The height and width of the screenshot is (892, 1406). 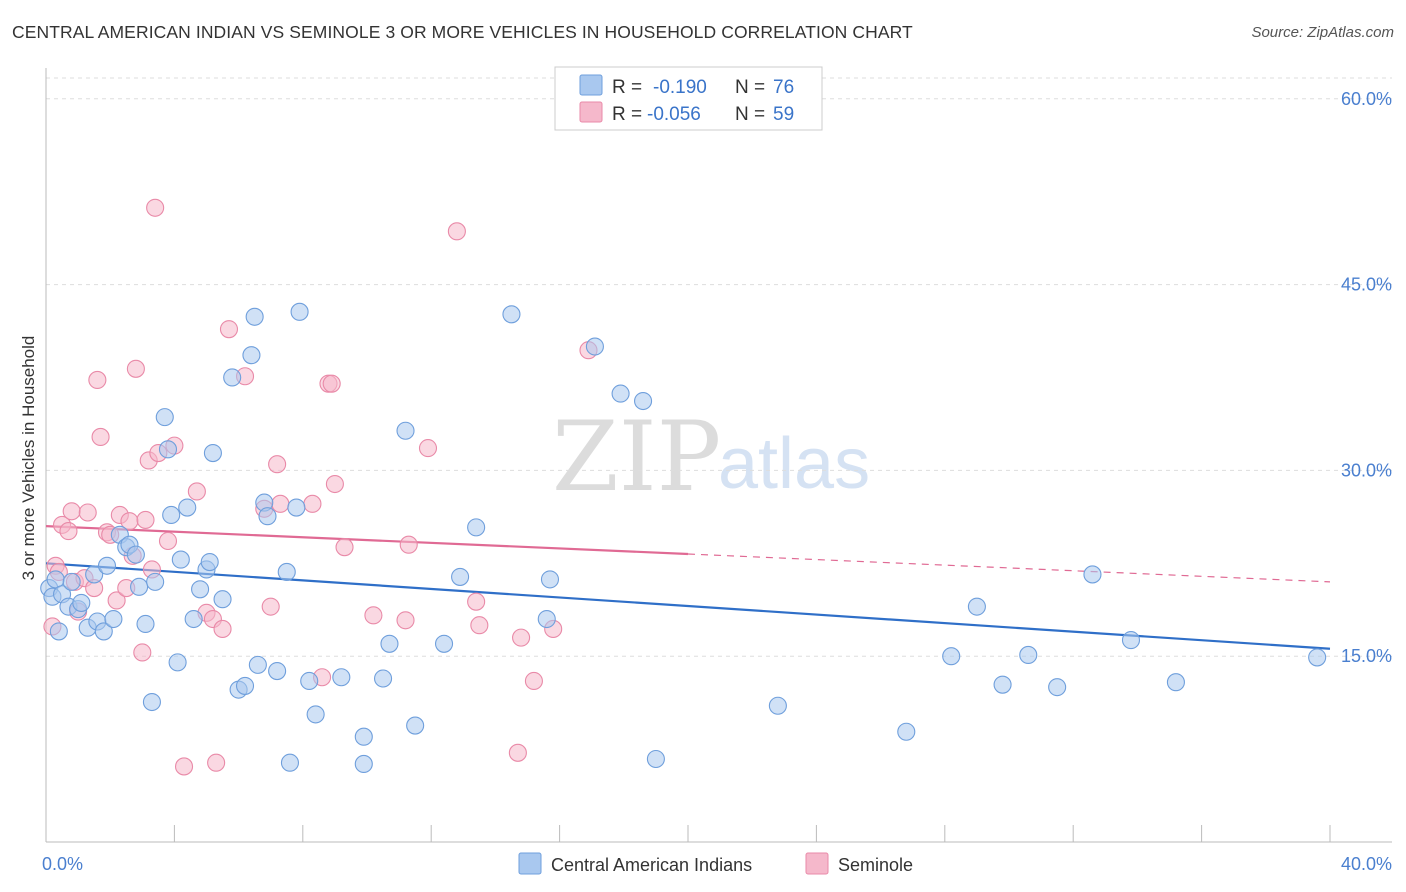 I want to click on legend-row-central-american-indians: R = -0.190 N = 76, so click(x=686, y=86).